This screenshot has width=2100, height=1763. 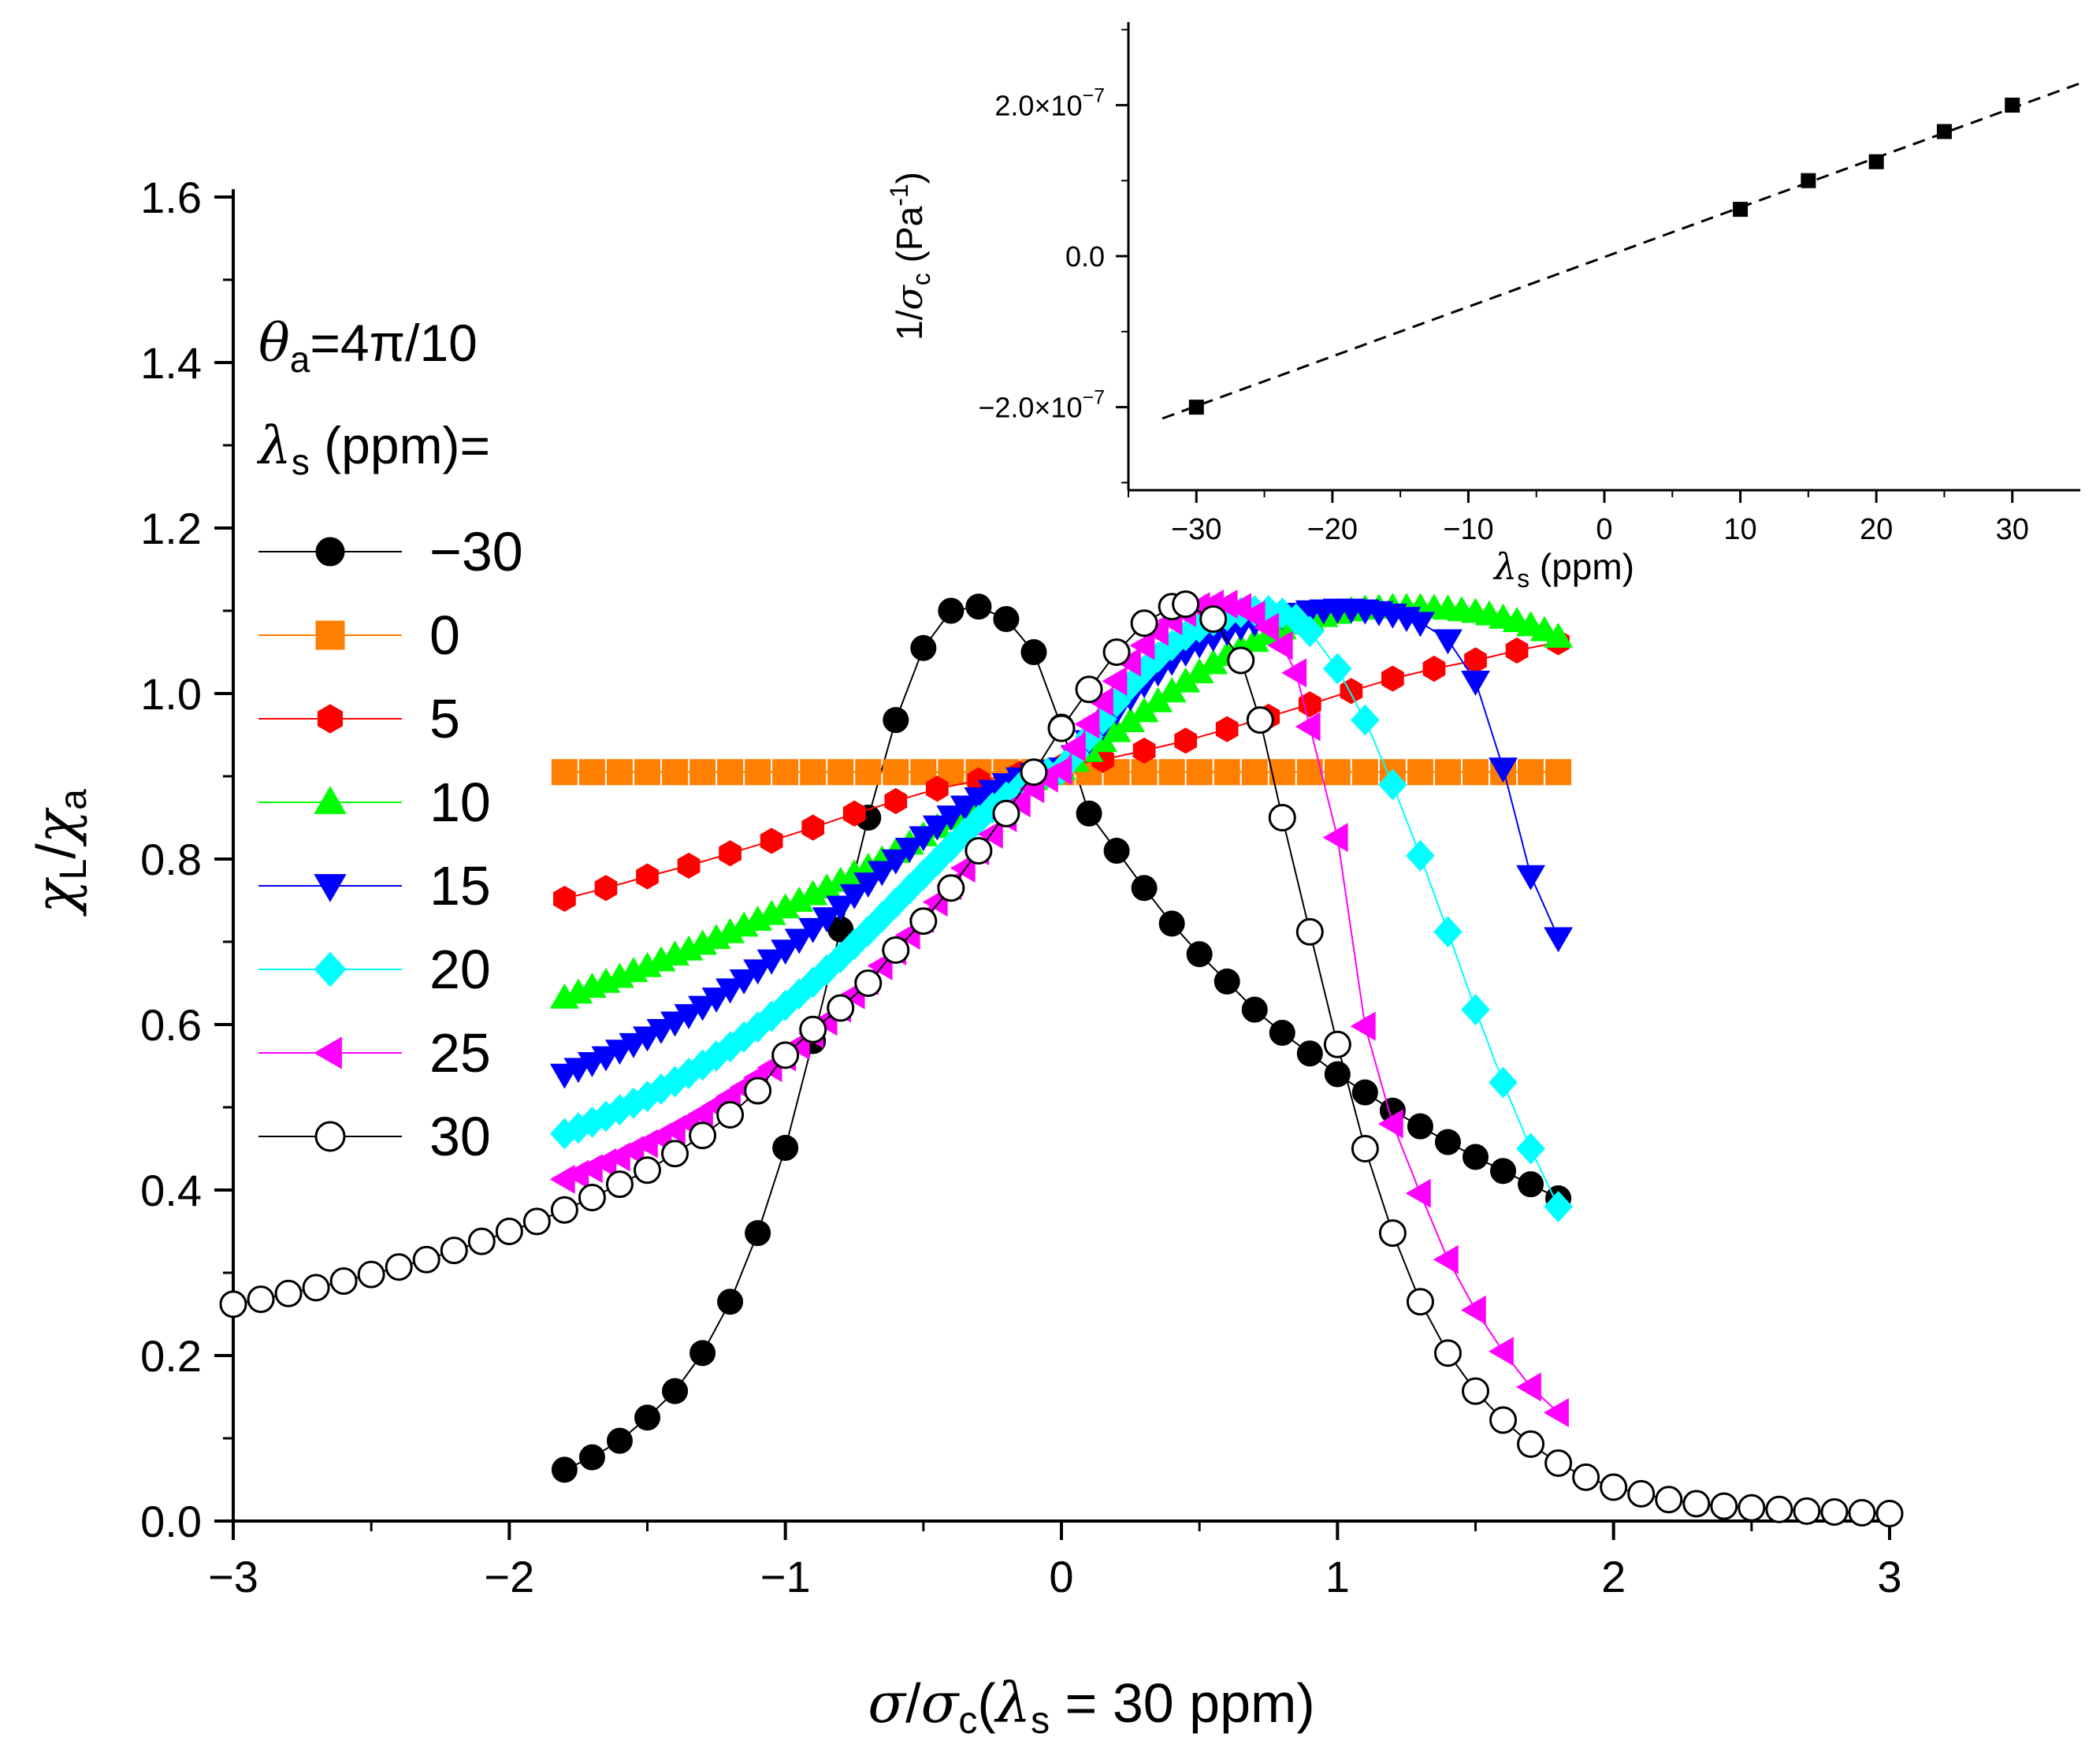 What do you see at coordinates (1337, 1576) in the screenshot?
I see `x-tick-label-1: 1` at bounding box center [1337, 1576].